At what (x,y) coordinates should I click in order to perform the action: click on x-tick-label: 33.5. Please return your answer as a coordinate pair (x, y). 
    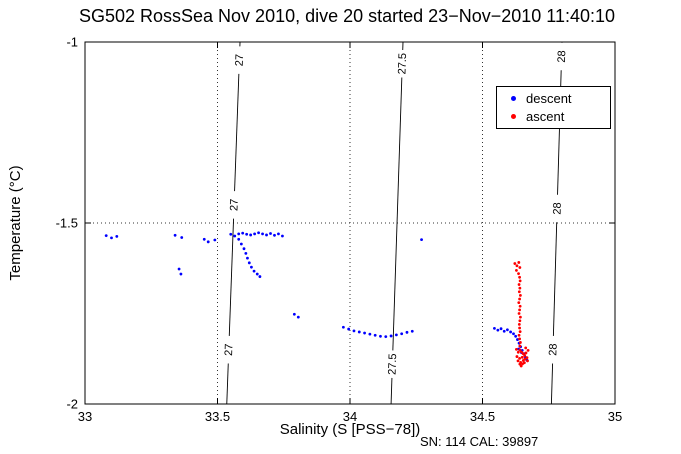
    Looking at the image, I should click on (217, 416).